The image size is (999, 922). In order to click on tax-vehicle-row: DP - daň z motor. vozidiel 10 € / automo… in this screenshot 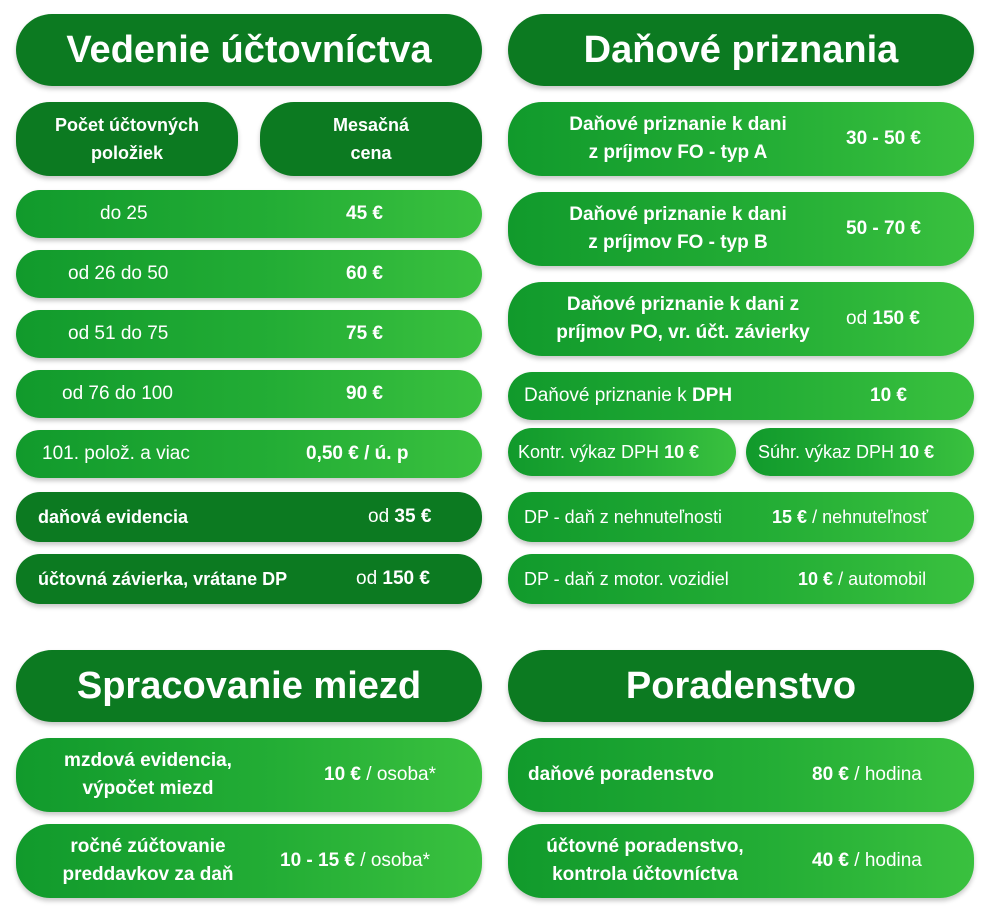, I will do `click(741, 579)`.